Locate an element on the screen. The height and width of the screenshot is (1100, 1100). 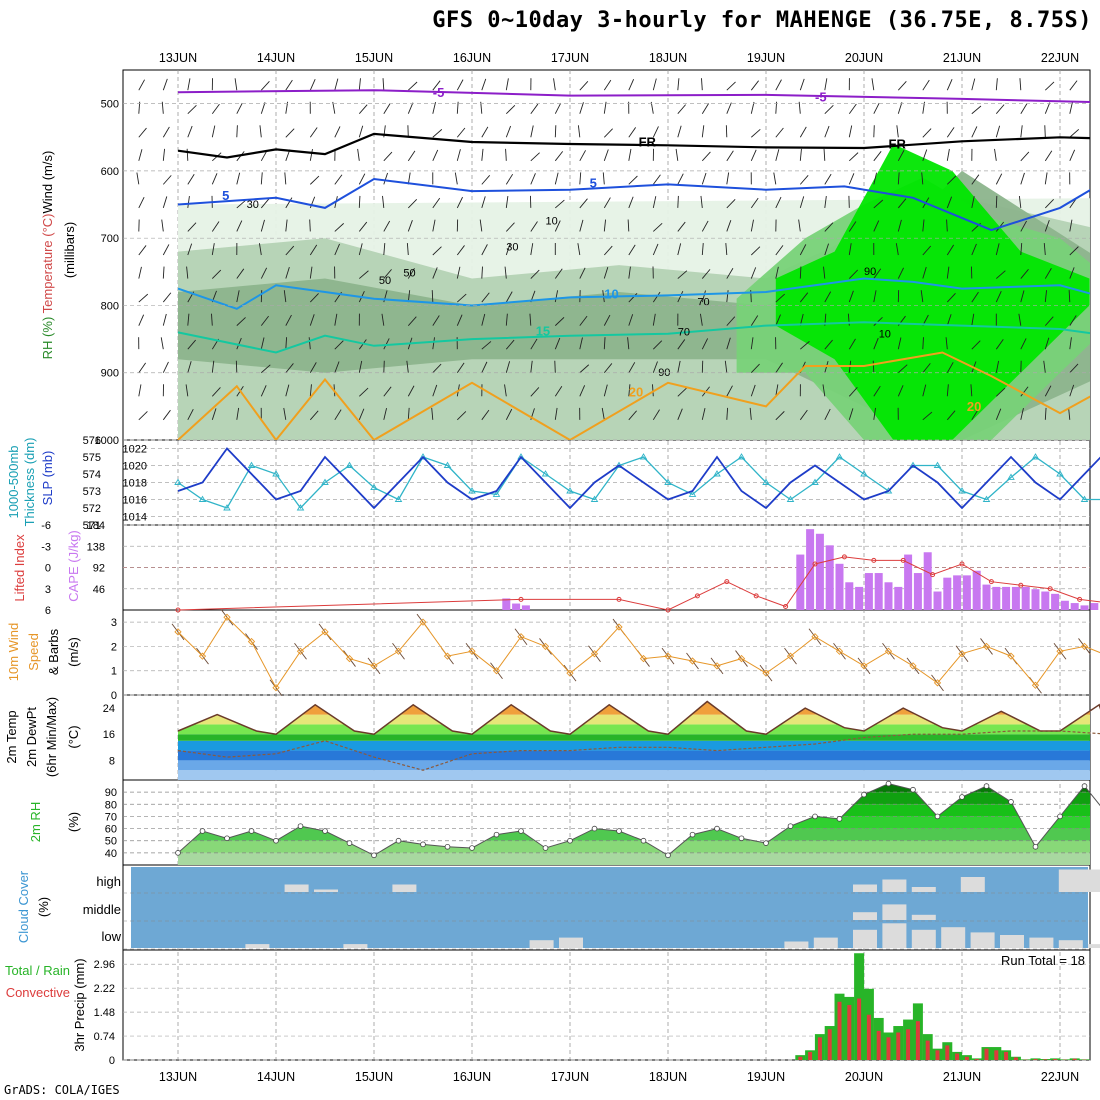
isotherm-label: 10 is located at coordinates (611, 294).